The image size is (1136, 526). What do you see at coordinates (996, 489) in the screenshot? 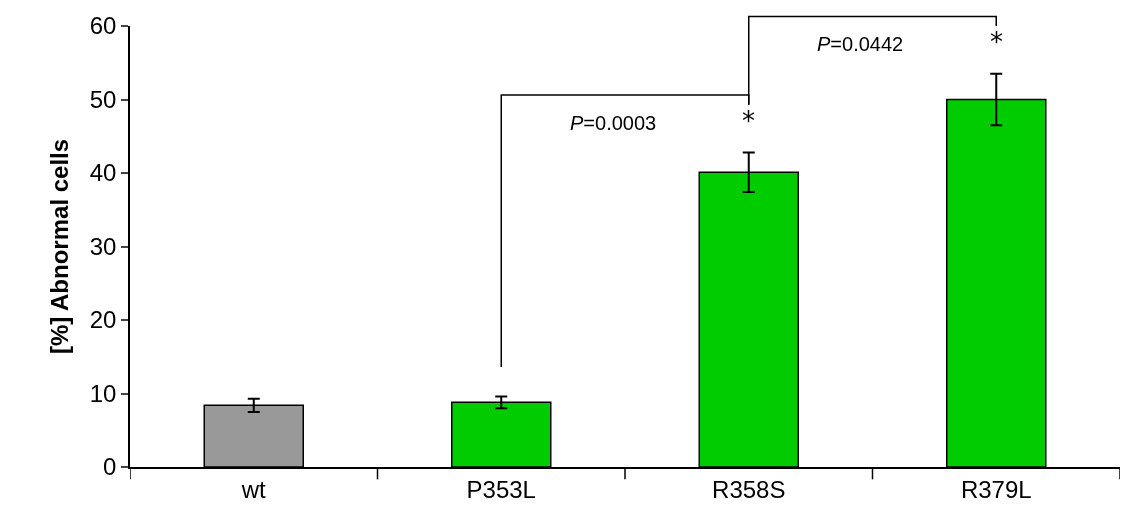
I see `x-tick-label: R379L` at bounding box center [996, 489].